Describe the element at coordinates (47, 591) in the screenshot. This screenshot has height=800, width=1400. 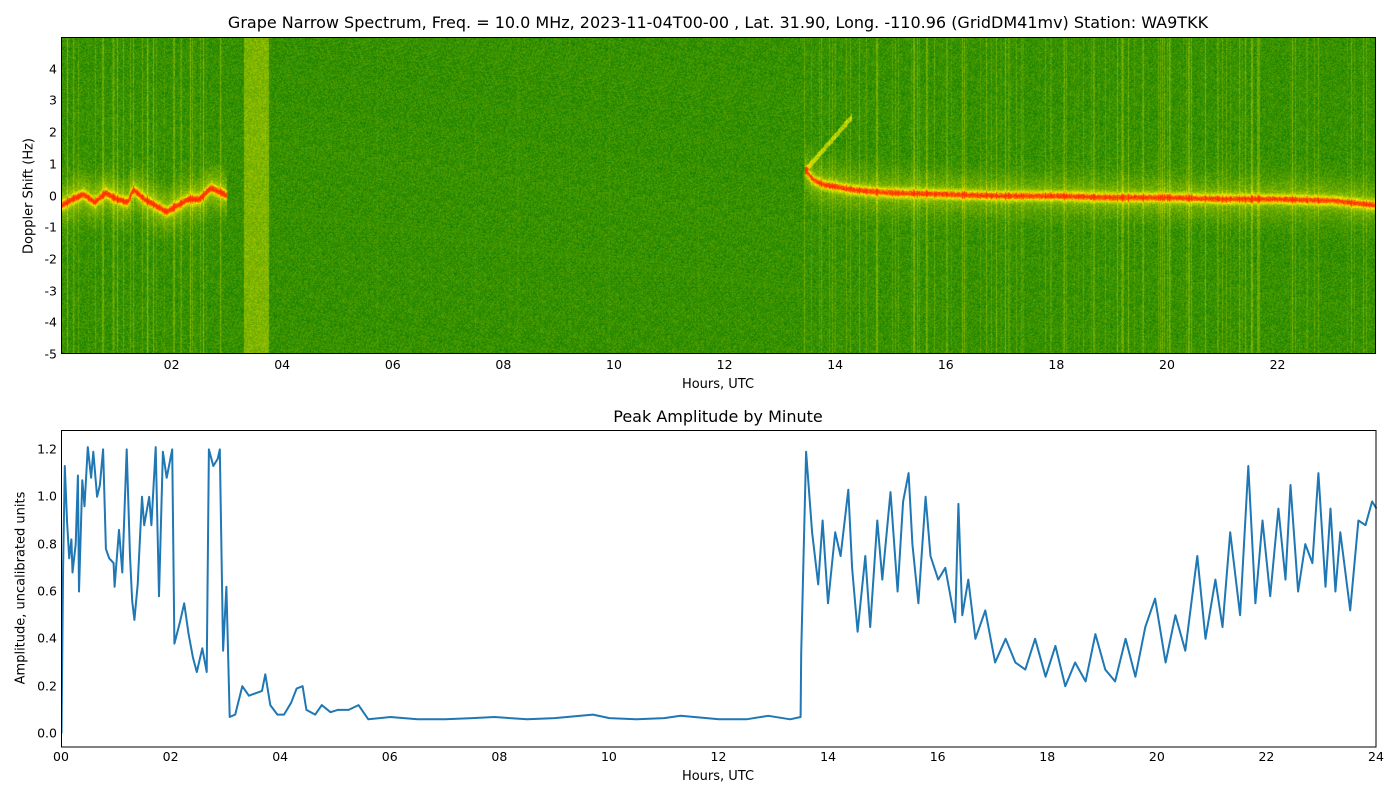
I see `y-tick-label: 0.6` at that location.